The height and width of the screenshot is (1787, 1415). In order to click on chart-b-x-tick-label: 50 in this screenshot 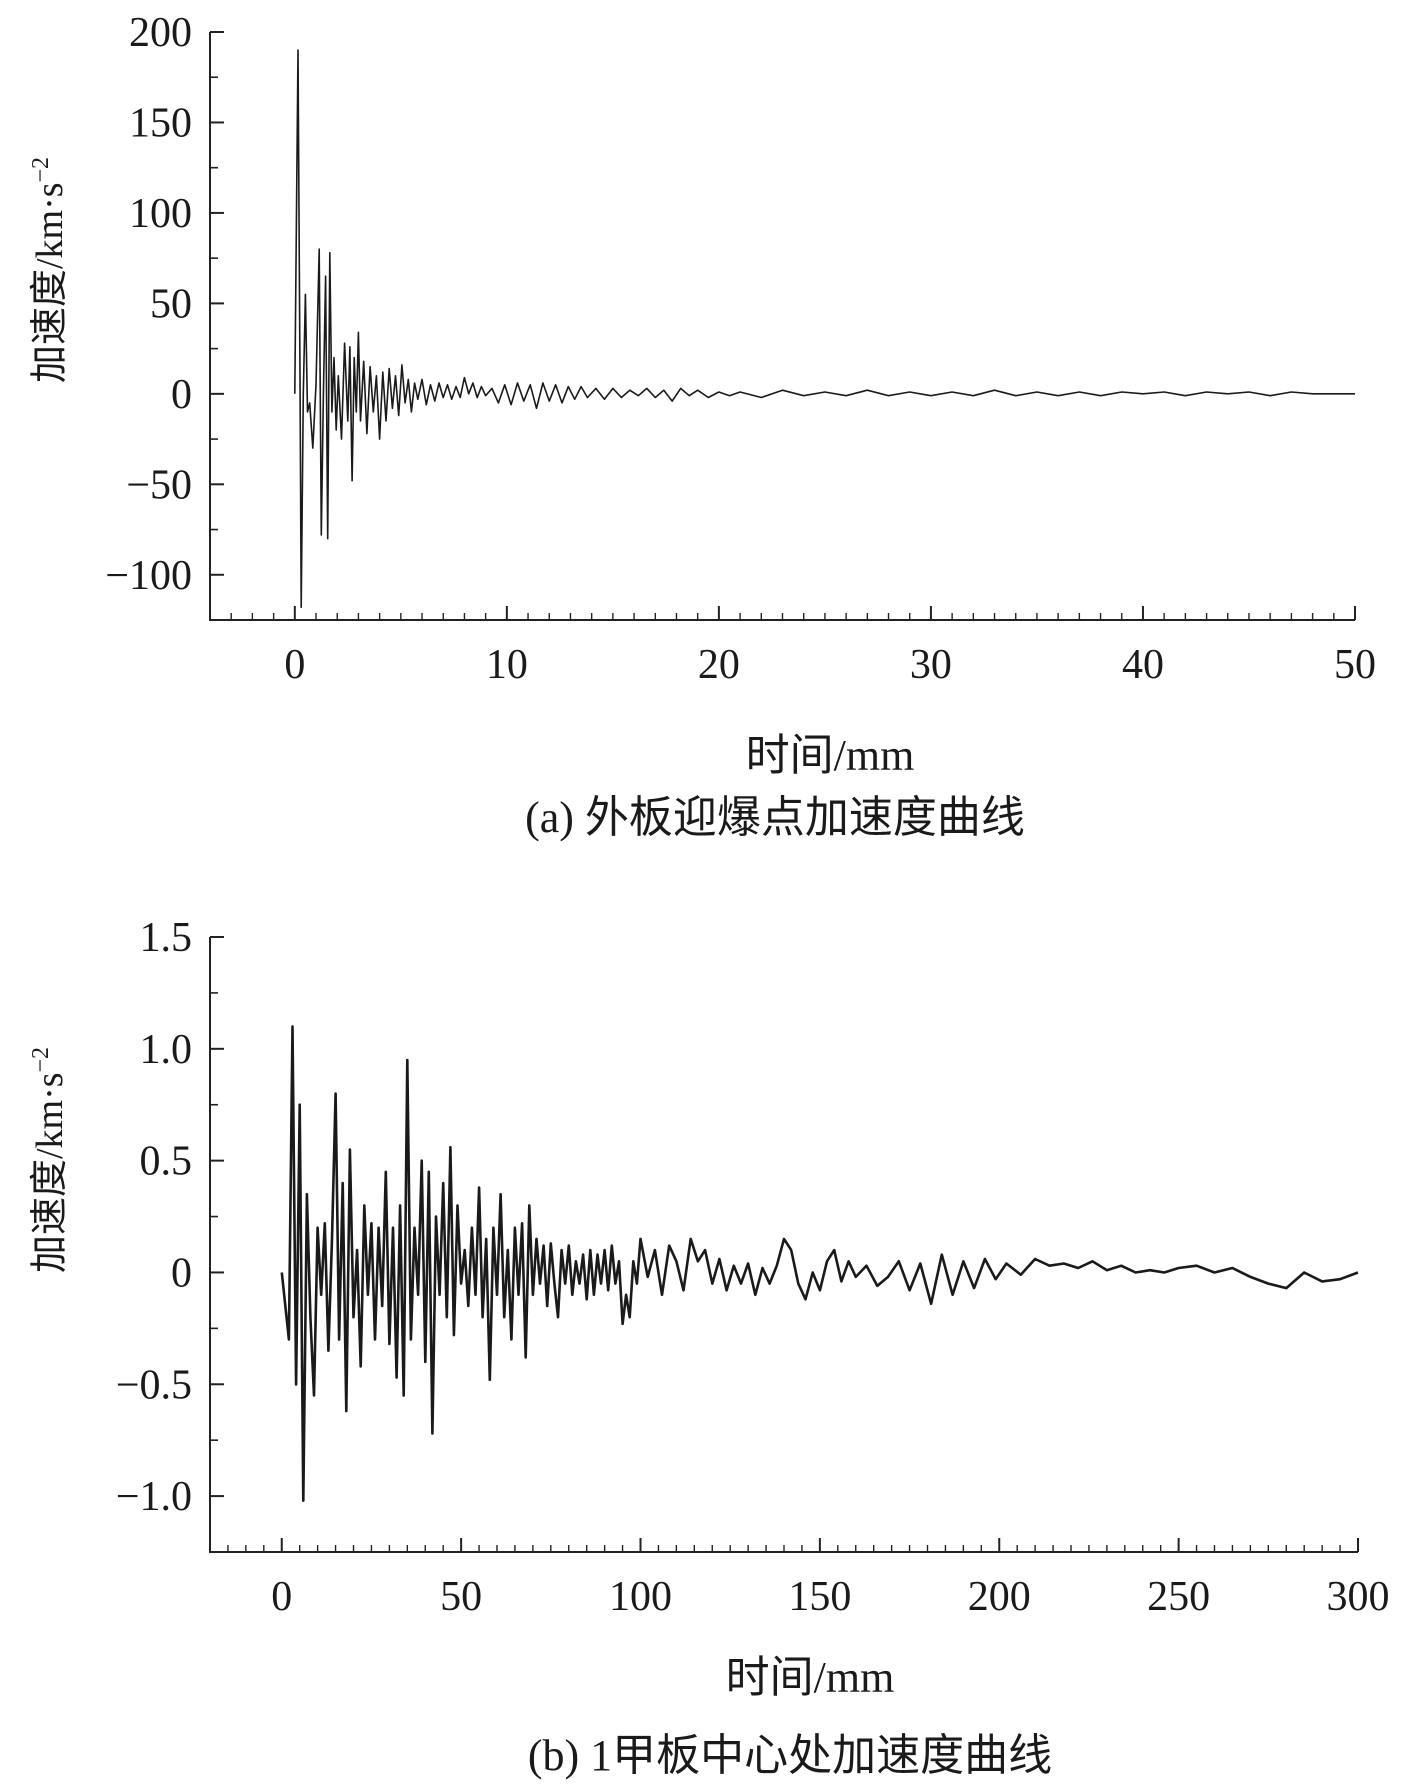, I will do `click(461, 1597)`.